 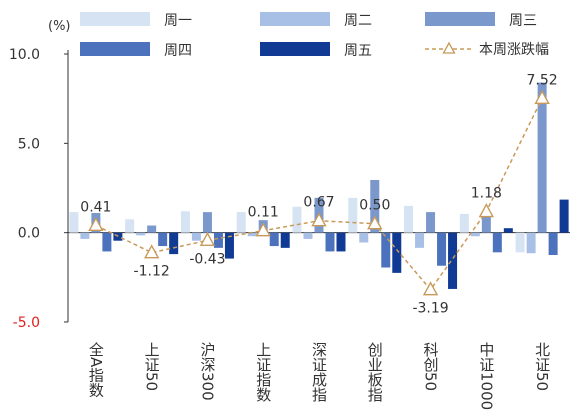 I want to click on bar-周四-全A指数, so click(x=107, y=242).